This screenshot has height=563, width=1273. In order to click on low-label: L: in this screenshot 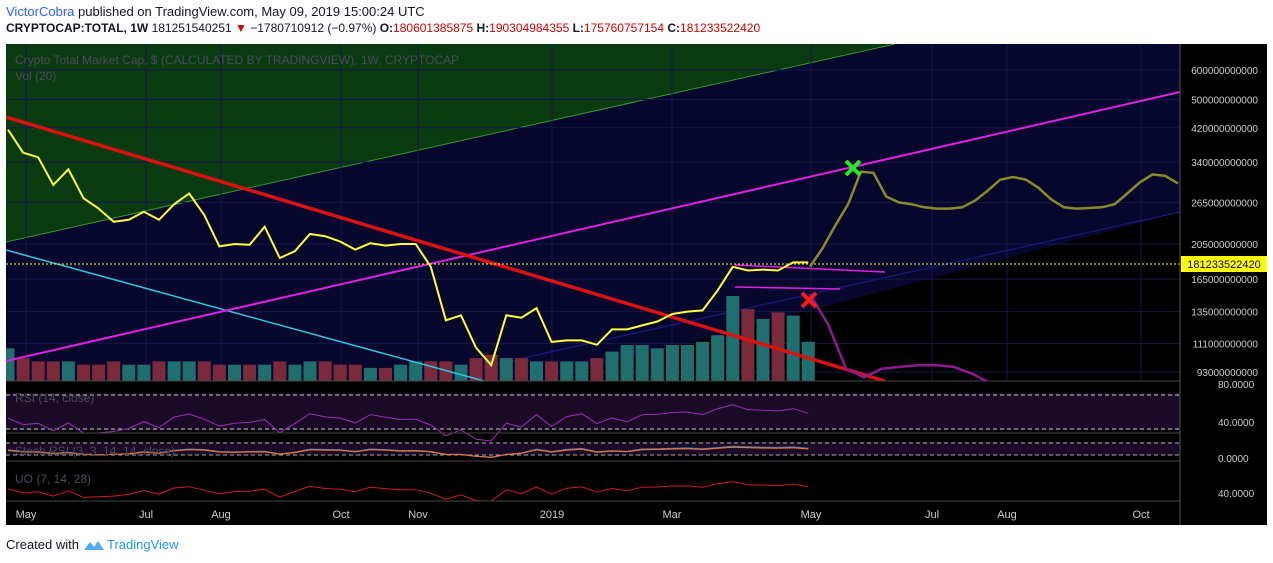, I will do `click(578, 28)`.